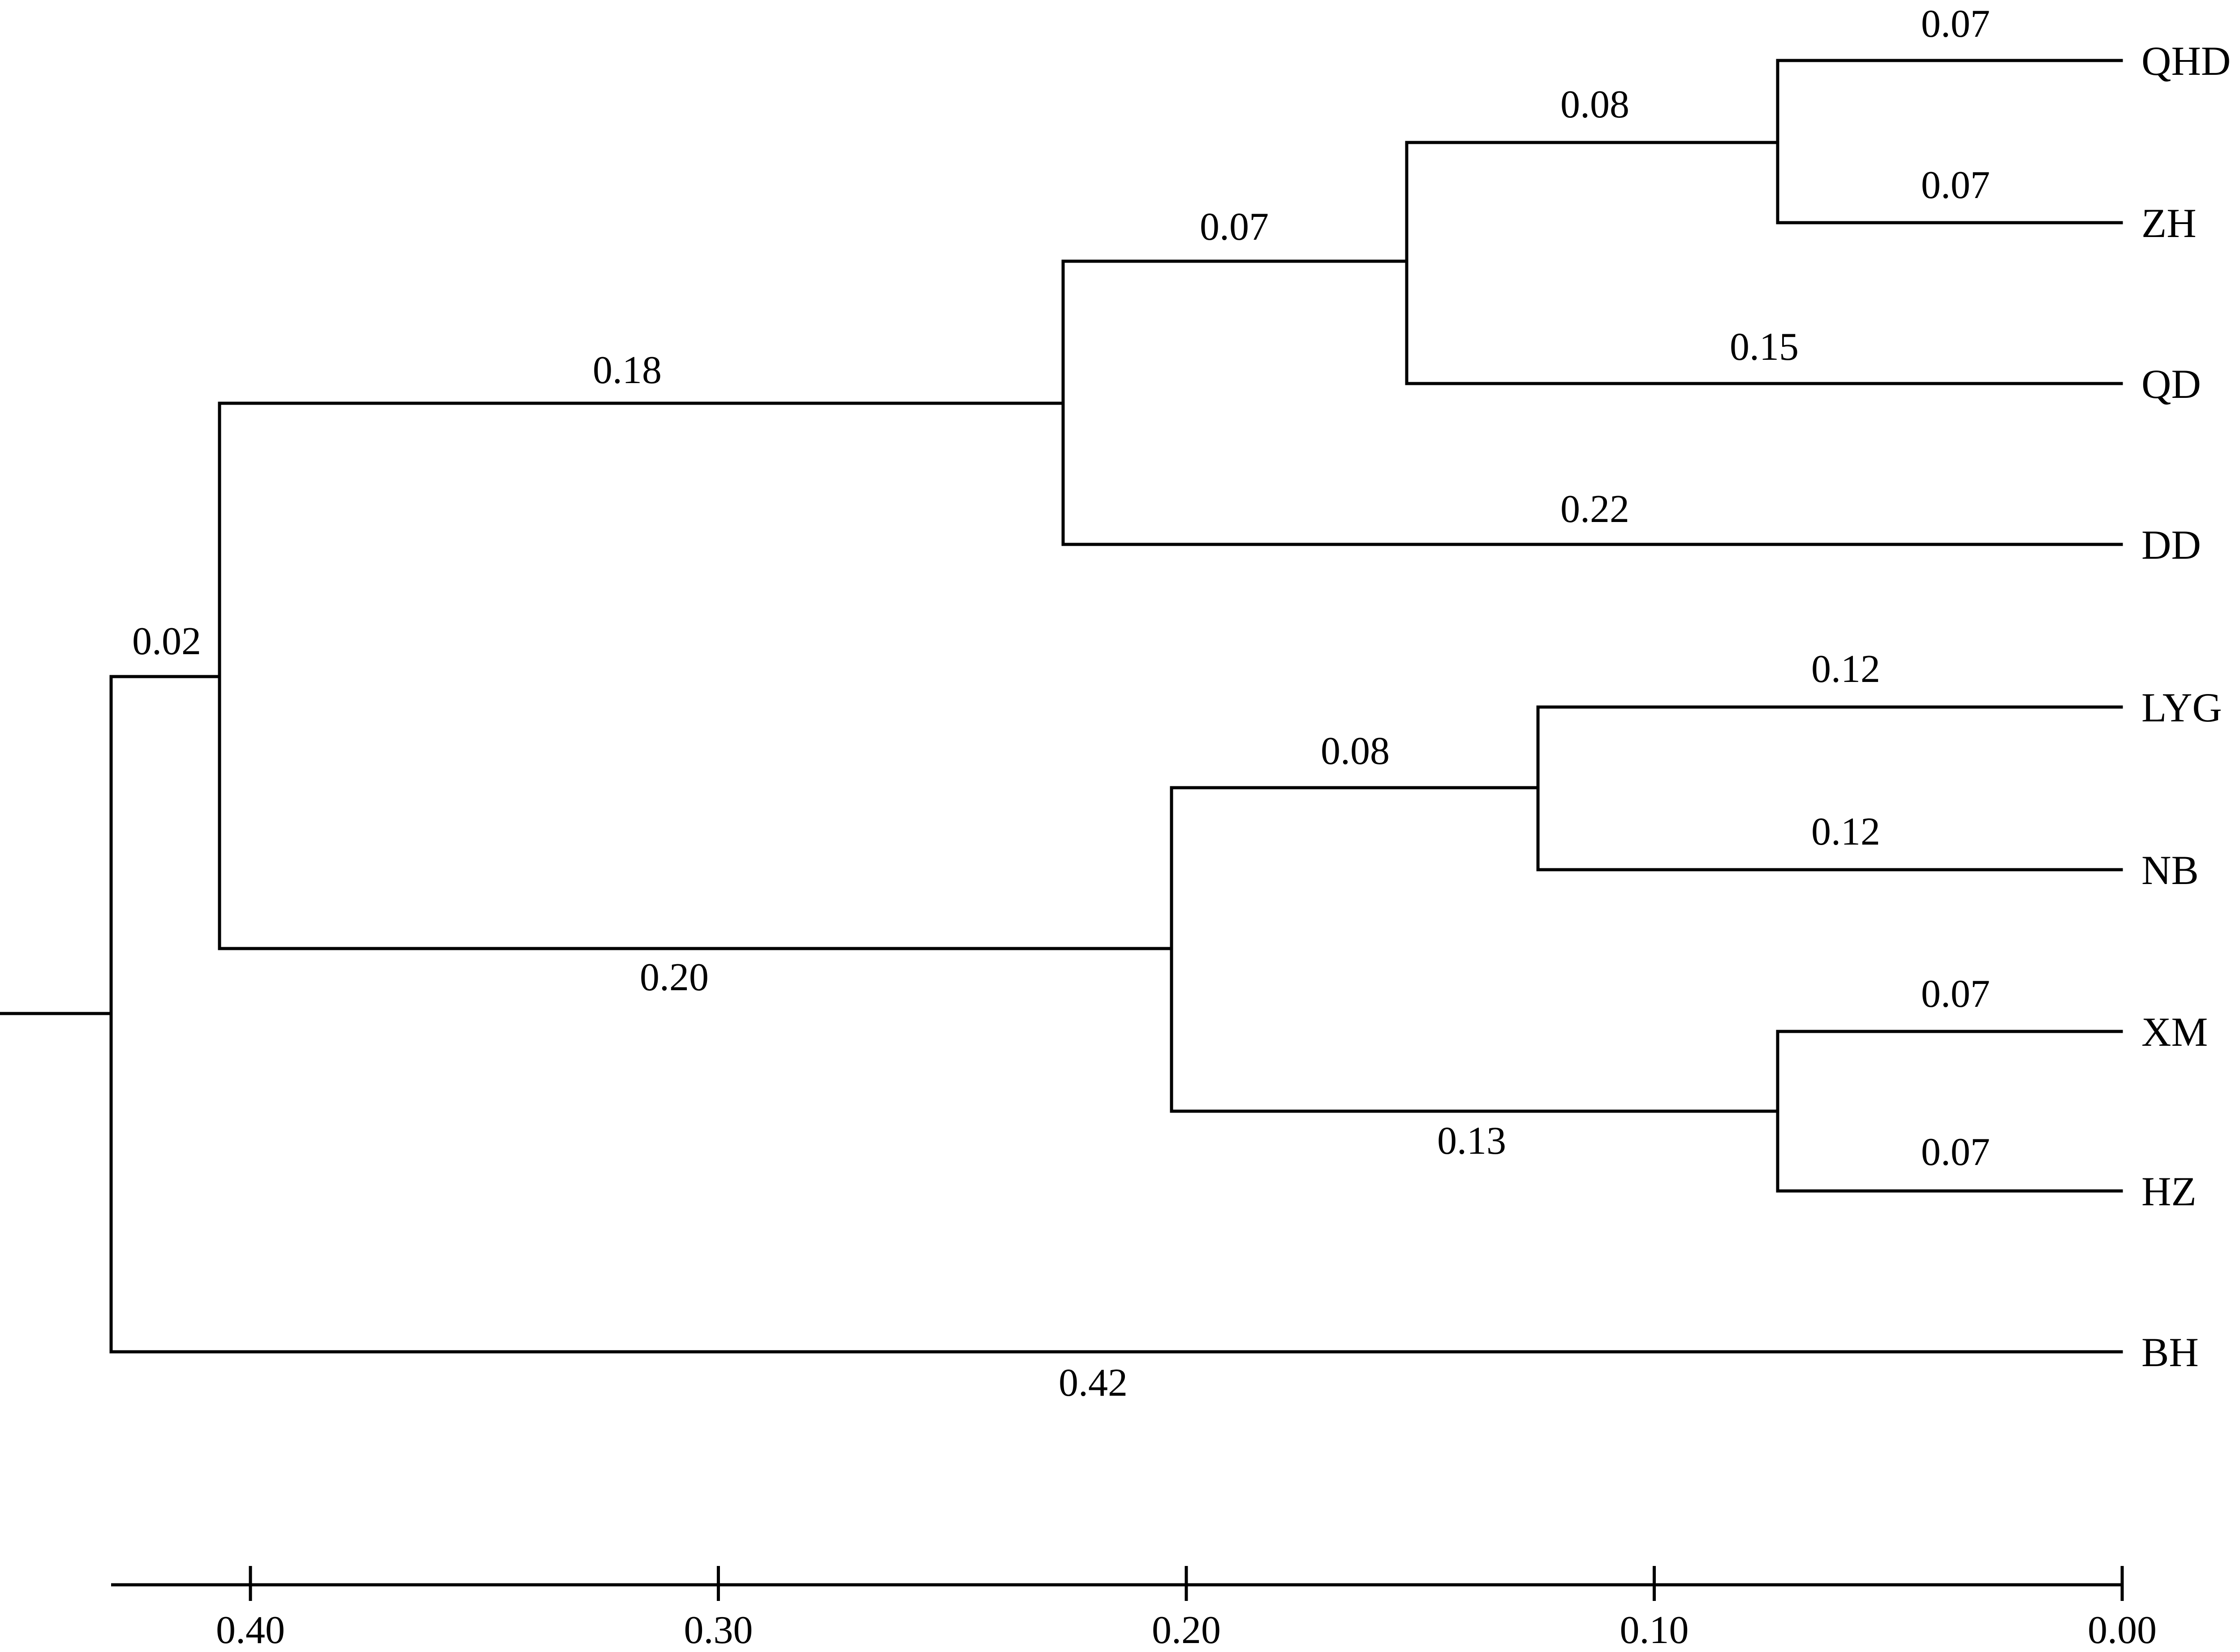 This screenshot has height=1652, width=2240. What do you see at coordinates (1955, 24) in the screenshot?
I see `label-a2-to-qhd: 0.07` at bounding box center [1955, 24].